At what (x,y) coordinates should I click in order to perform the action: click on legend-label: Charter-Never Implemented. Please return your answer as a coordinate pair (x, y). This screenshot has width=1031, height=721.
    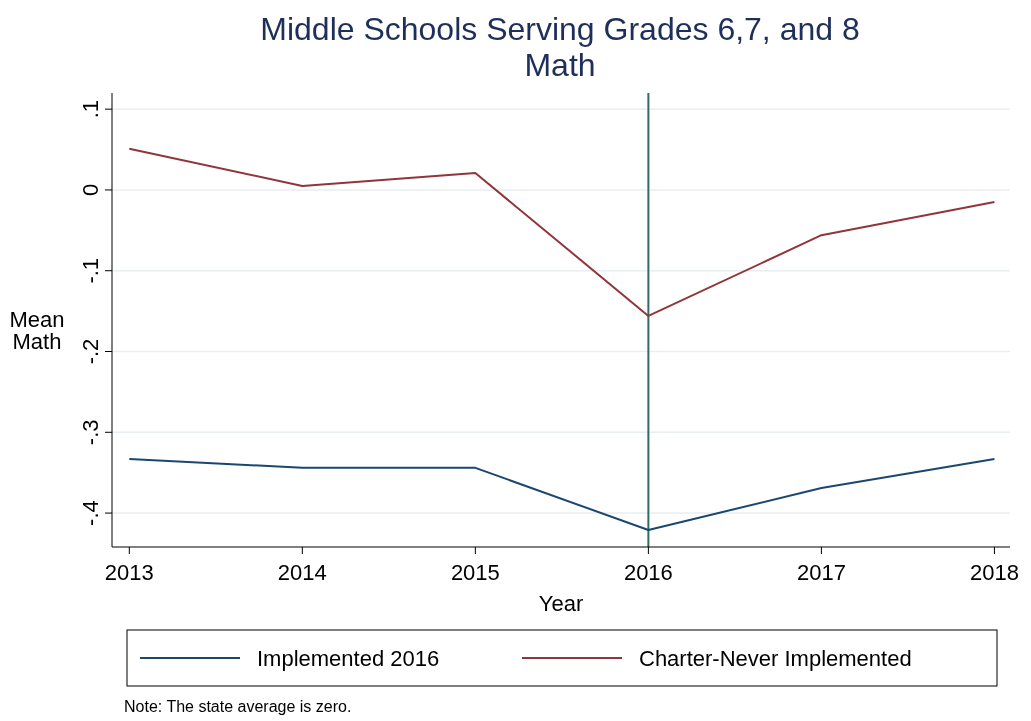
    Looking at the image, I should click on (775, 658).